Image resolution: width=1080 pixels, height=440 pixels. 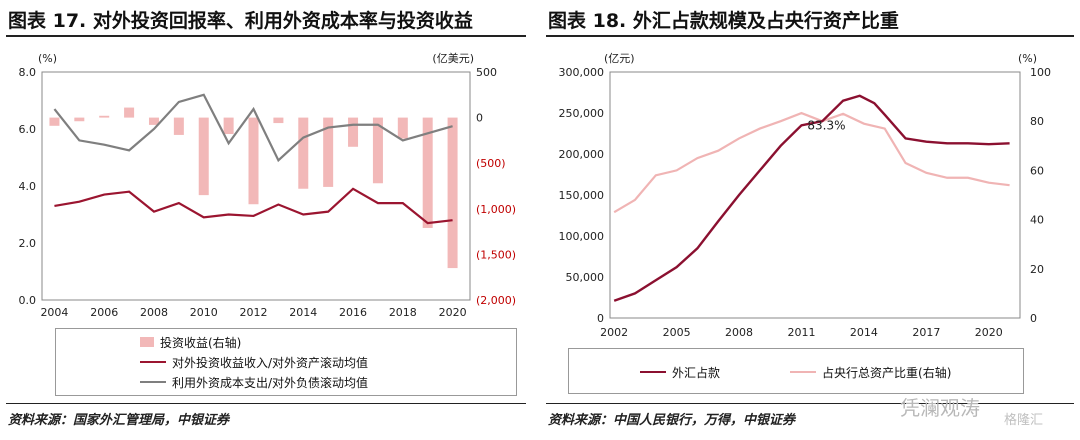 What do you see at coordinates (801, 332) in the screenshot?
I see `x-tick-label: 2011` at bounding box center [801, 332].